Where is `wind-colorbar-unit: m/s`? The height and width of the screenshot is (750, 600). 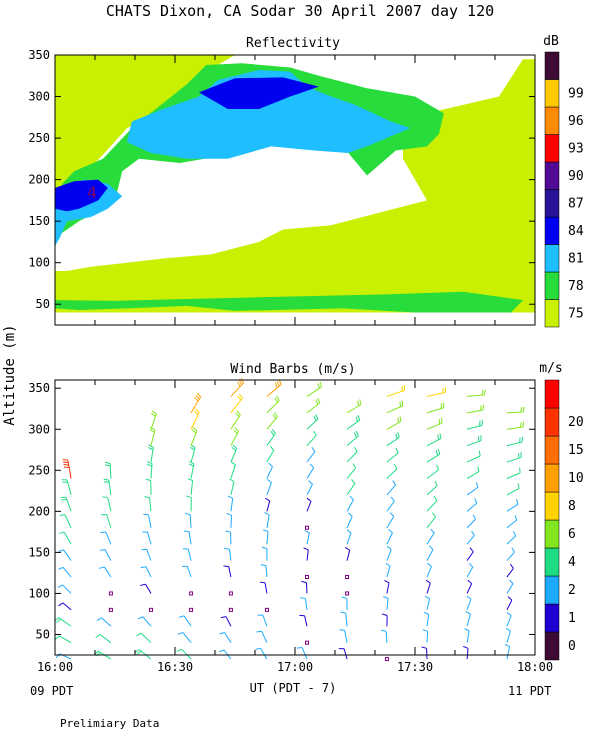
wind-colorbar-unit: m/s is located at coordinates (550, 368).